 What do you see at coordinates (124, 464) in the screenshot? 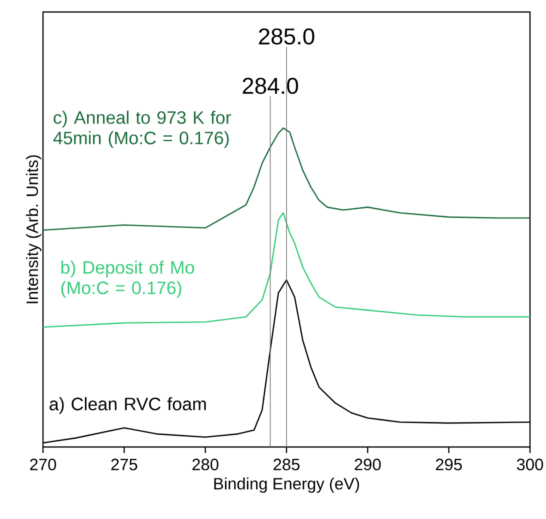
I see `x-tick-label: 275` at bounding box center [124, 464].